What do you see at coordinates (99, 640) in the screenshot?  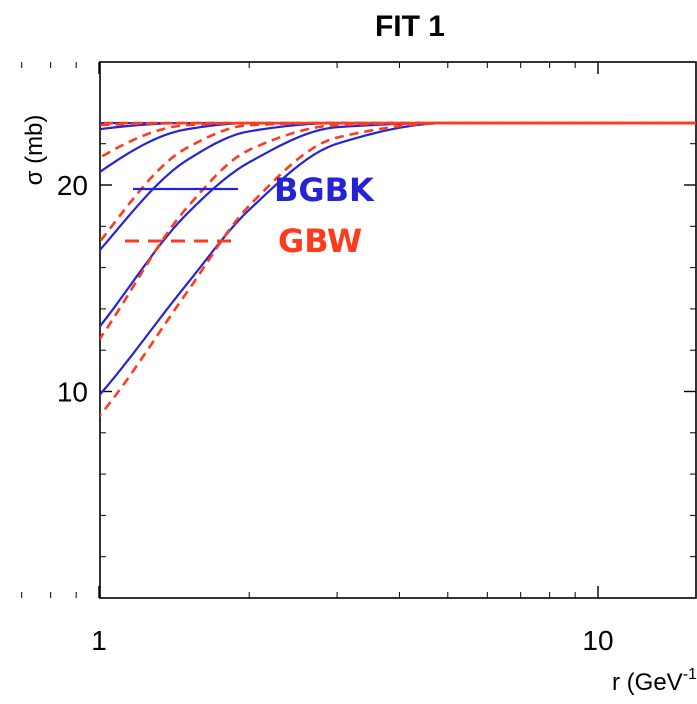 I see `x-tick-label: 1` at bounding box center [99, 640].